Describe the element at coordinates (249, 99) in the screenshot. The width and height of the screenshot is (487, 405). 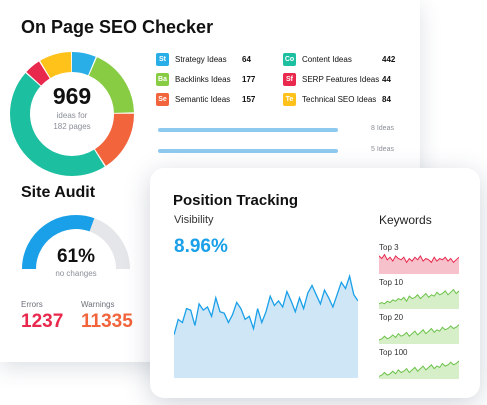
I see `idea-count: 157` at that location.